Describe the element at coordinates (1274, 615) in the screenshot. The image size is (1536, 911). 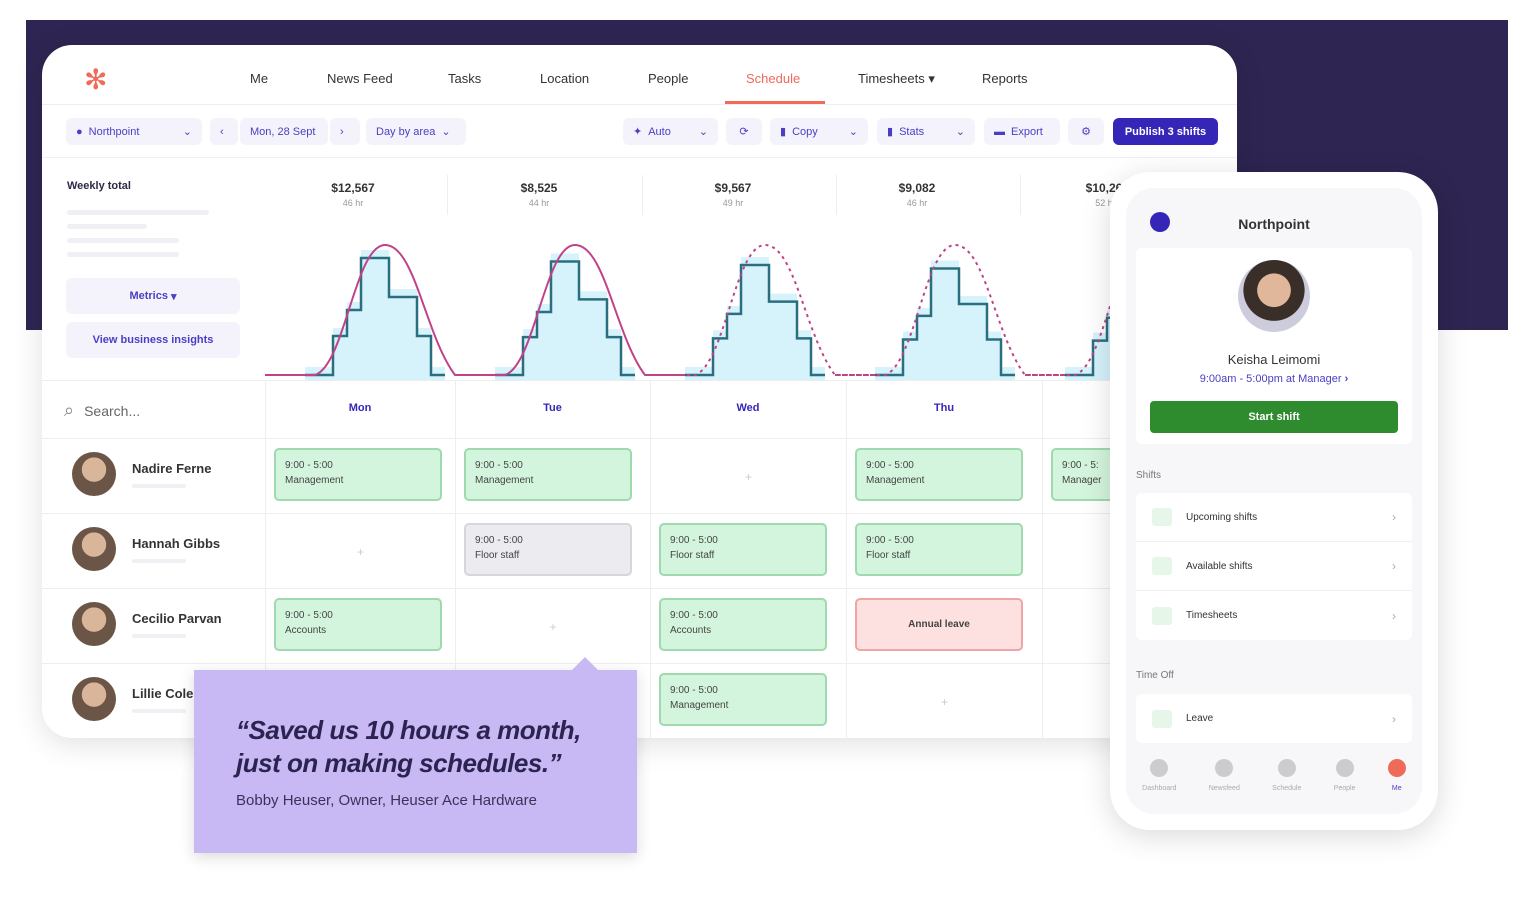
I see `menu-item: Timesheets ›` at that location.